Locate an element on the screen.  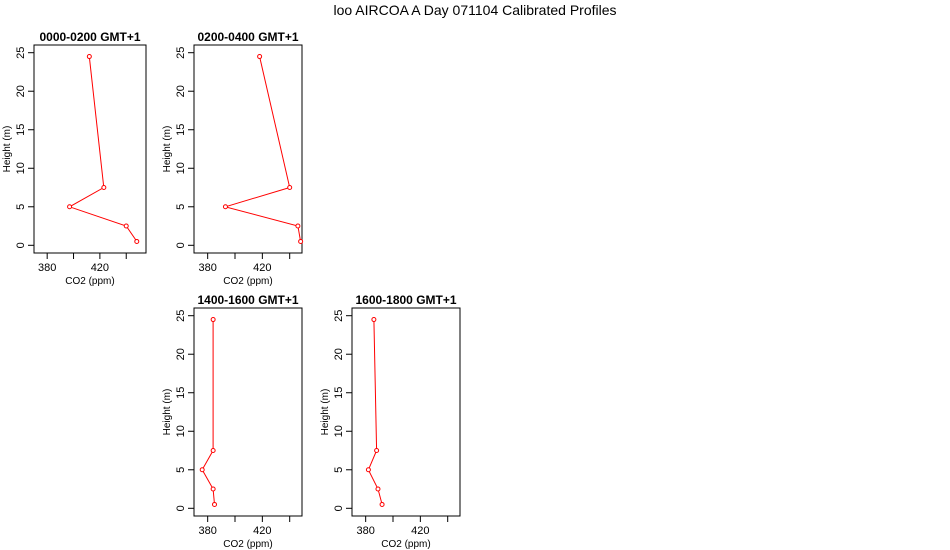
panel-title: 0200-0400 GMT+1 is located at coordinates (247, 37).